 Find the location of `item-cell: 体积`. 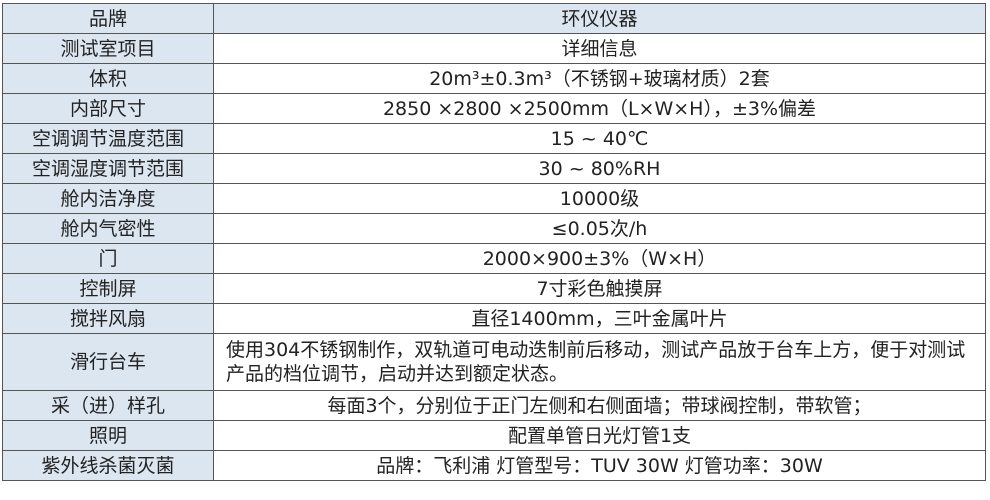

item-cell: 体积 is located at coordinates (108, 78).